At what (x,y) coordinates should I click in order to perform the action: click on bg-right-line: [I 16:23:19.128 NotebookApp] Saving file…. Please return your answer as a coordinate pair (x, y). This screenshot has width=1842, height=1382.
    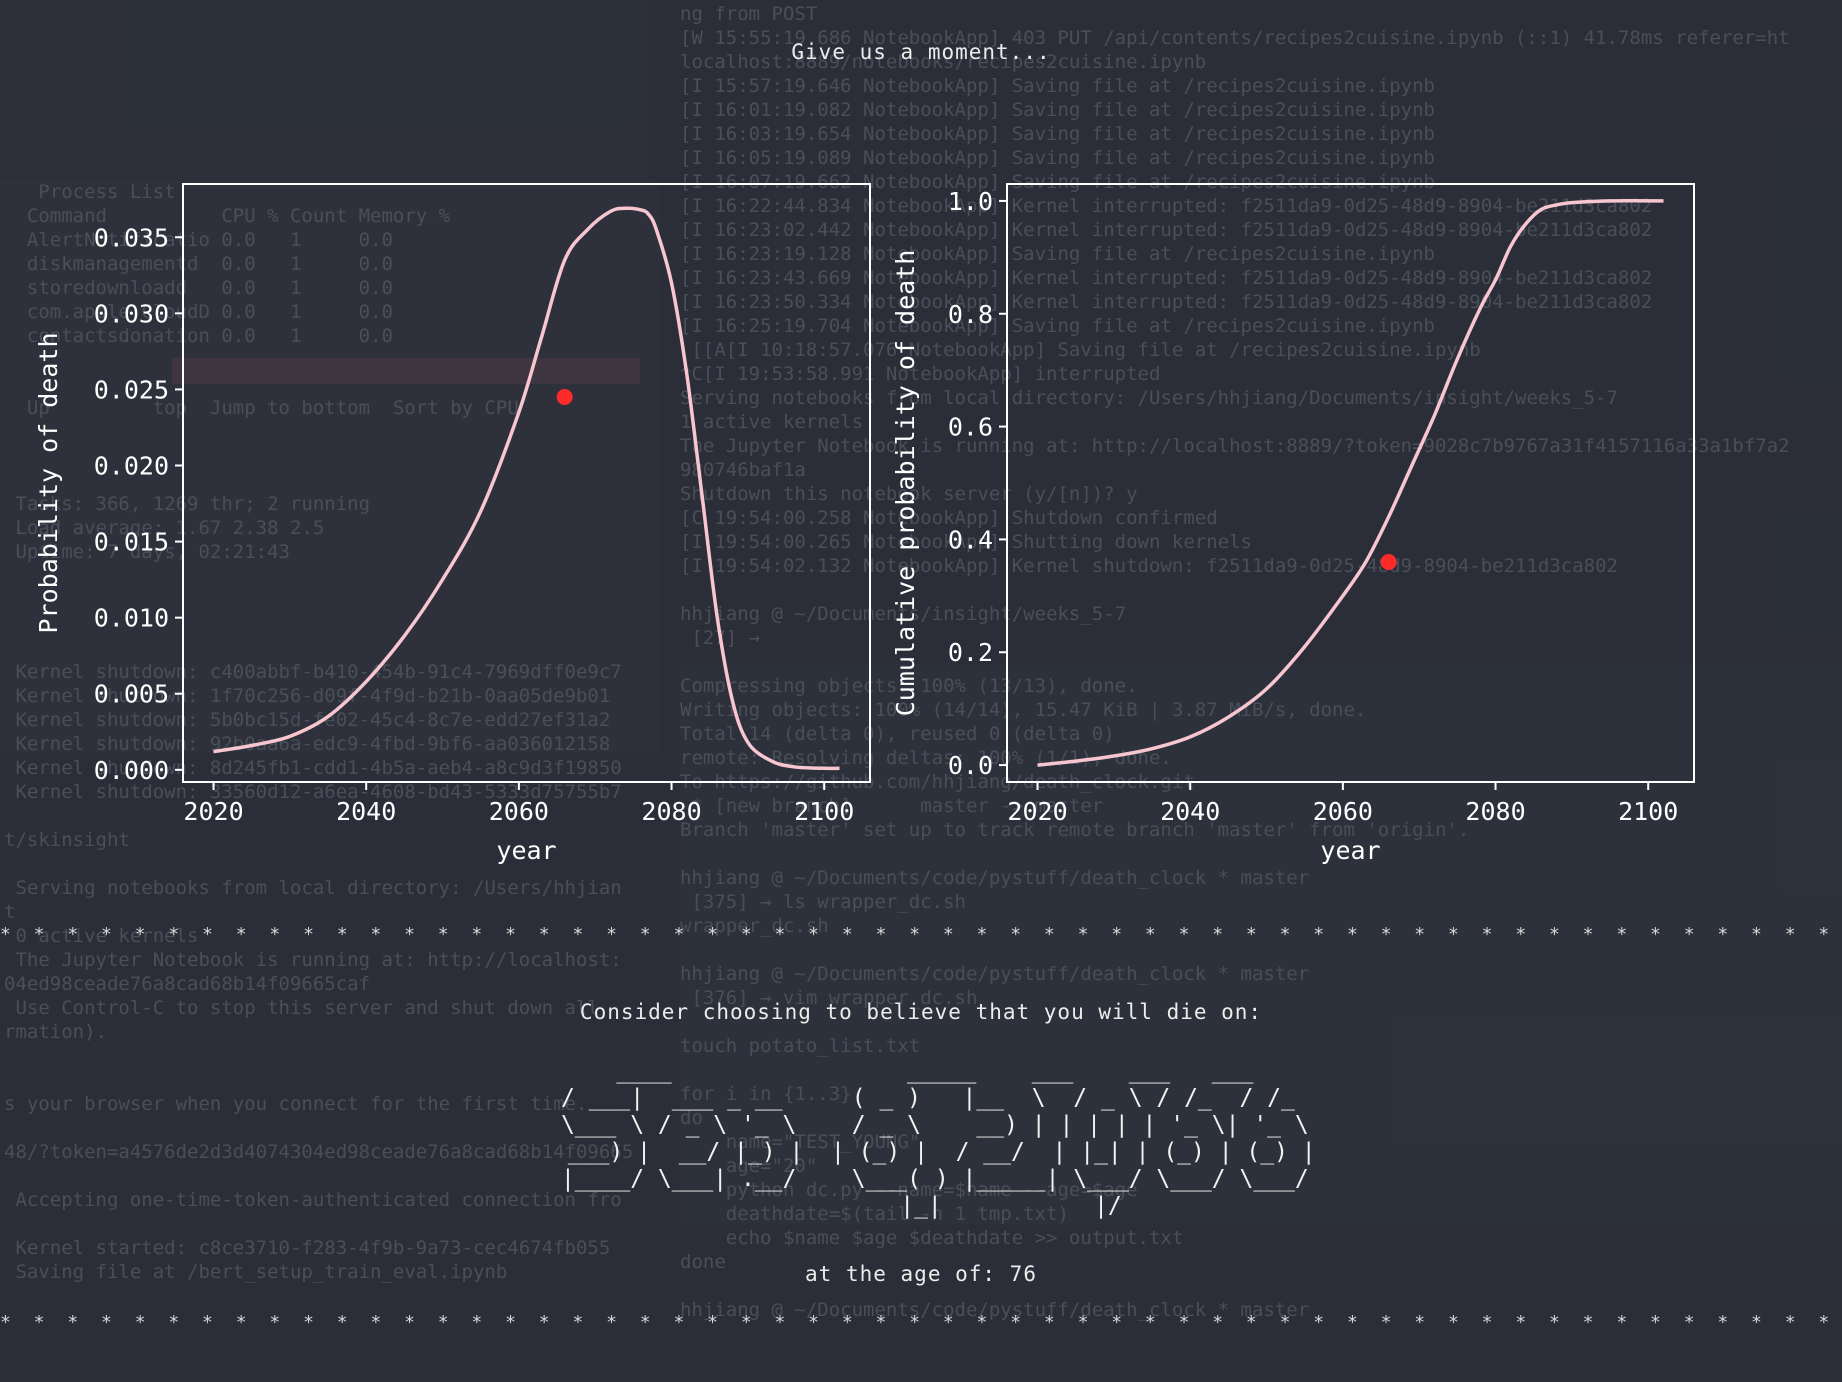
    Looking at the image, I should click on (1057, 254).